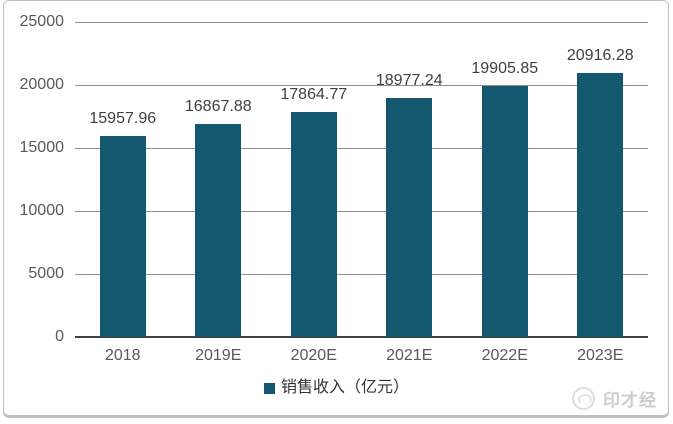  I want to click on x-axis-category-label-2021E: 2021E, so click(409, 355).